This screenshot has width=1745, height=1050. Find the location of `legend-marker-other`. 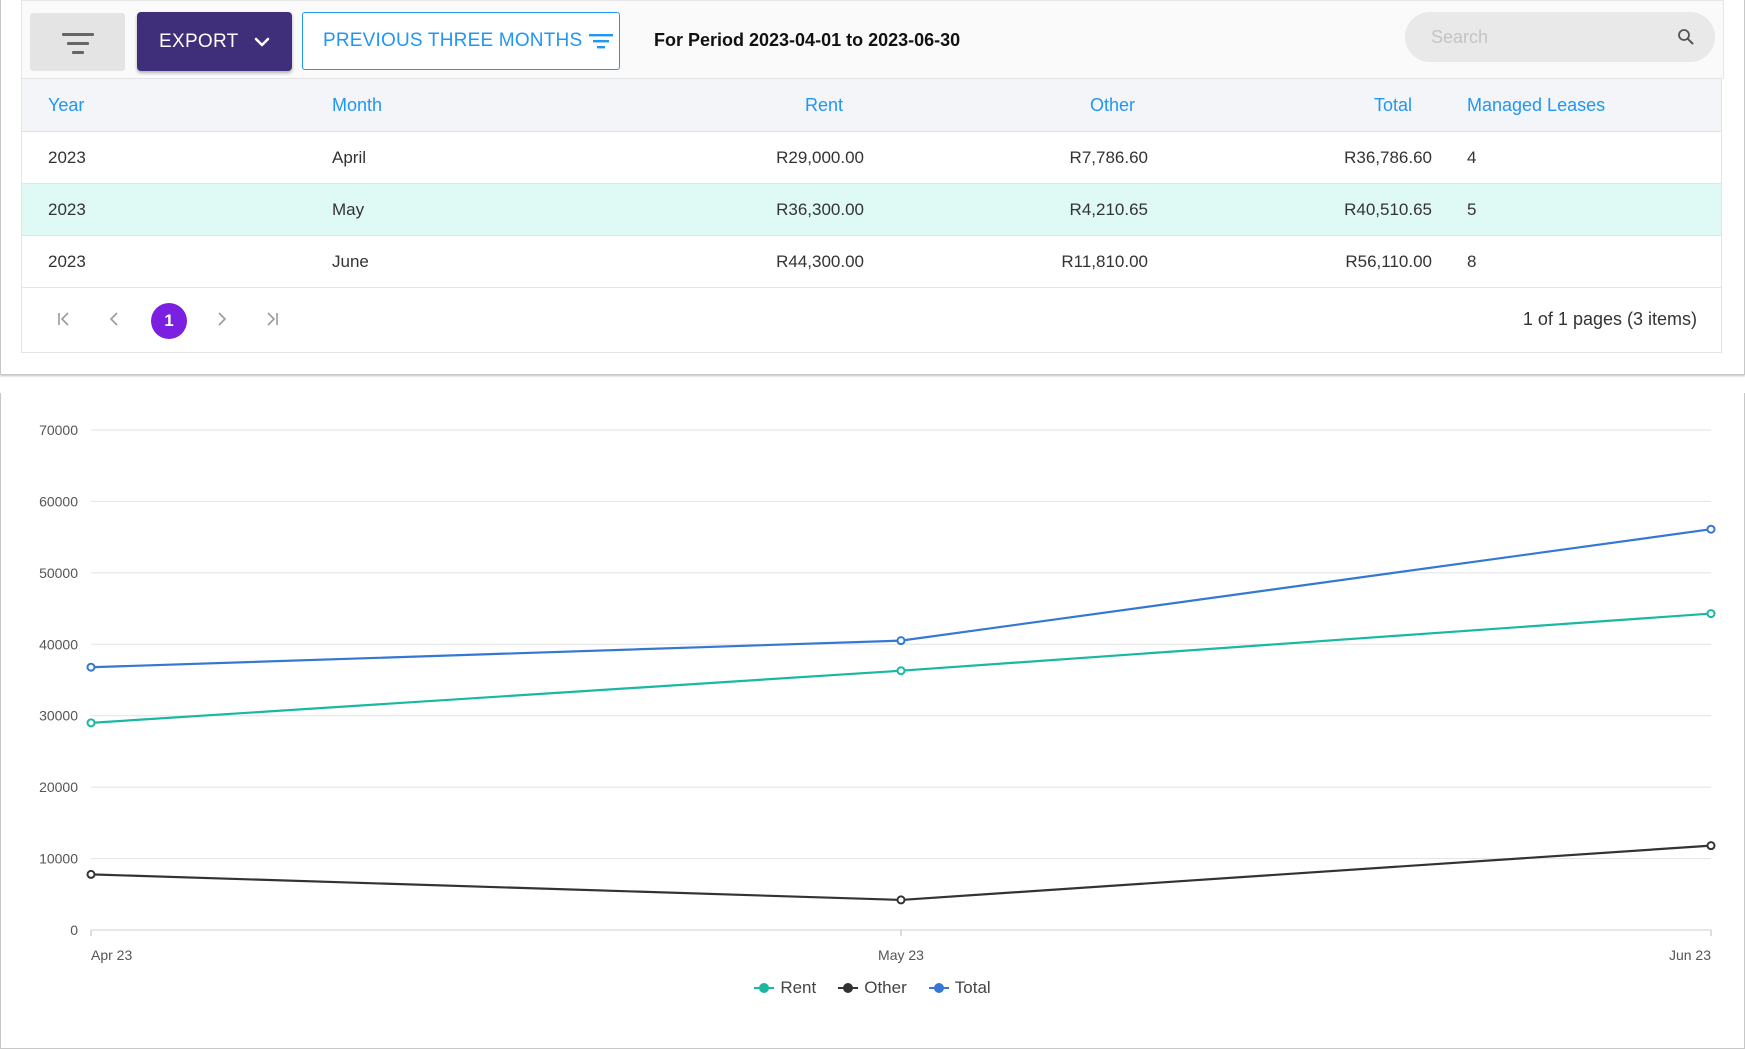

legend-marker-other is located at coordinates (848, 988).